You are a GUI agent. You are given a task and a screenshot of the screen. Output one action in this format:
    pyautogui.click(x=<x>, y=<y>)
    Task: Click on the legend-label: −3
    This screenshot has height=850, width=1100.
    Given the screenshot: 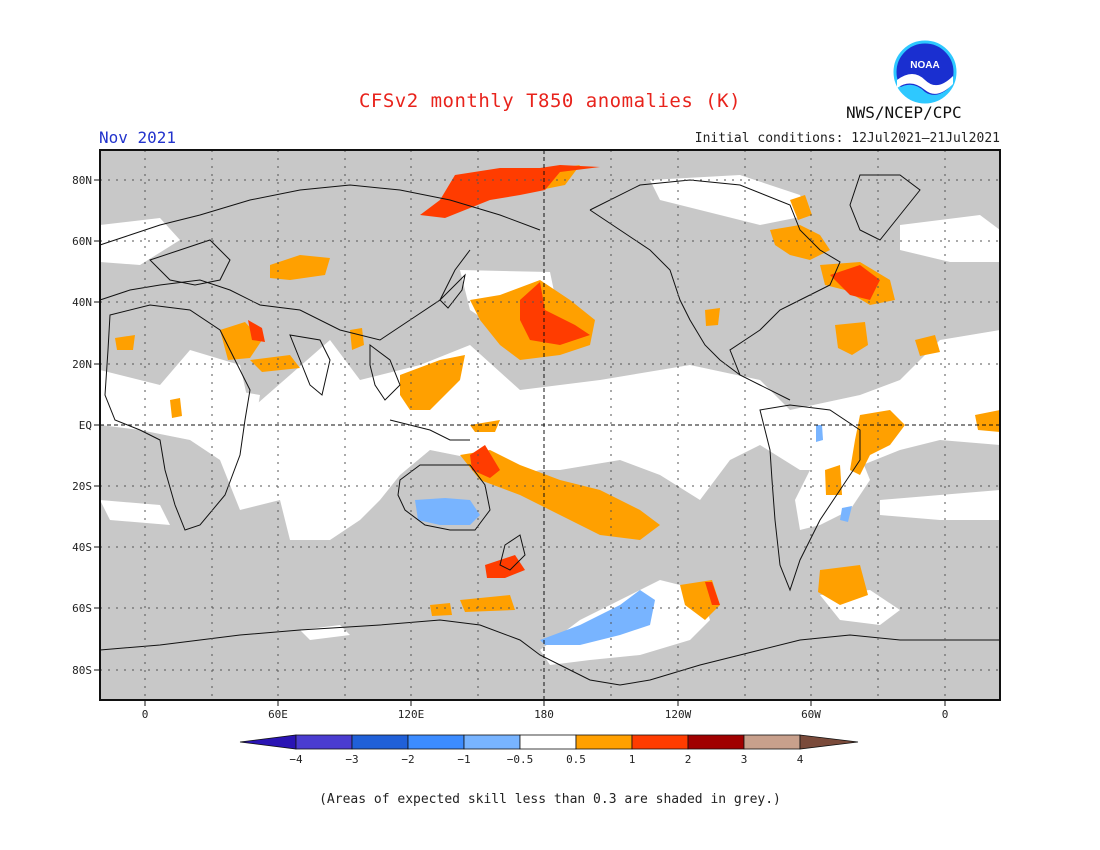 What is the action you would take?
    pyautogui.click(x=351, y=759)
    